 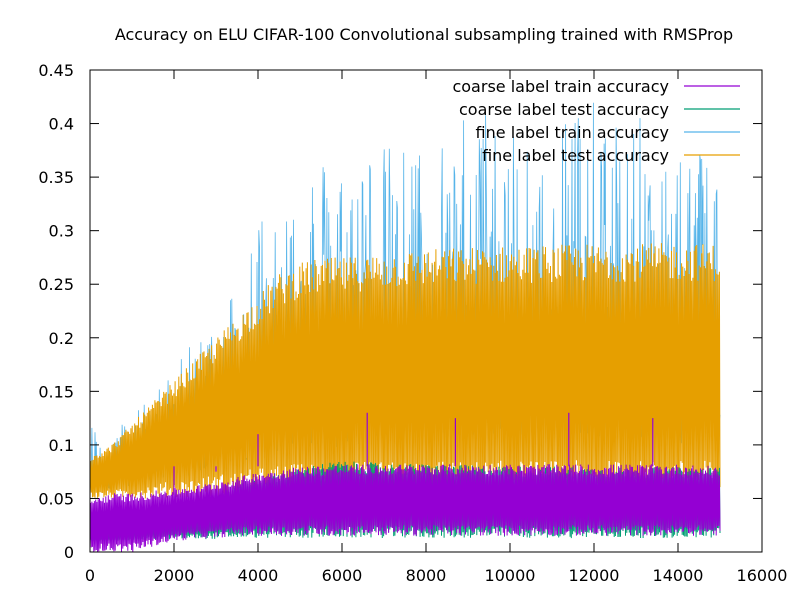 I want to click on legend-label-1: coarse label test accuracy, so click(x=564, y=109).